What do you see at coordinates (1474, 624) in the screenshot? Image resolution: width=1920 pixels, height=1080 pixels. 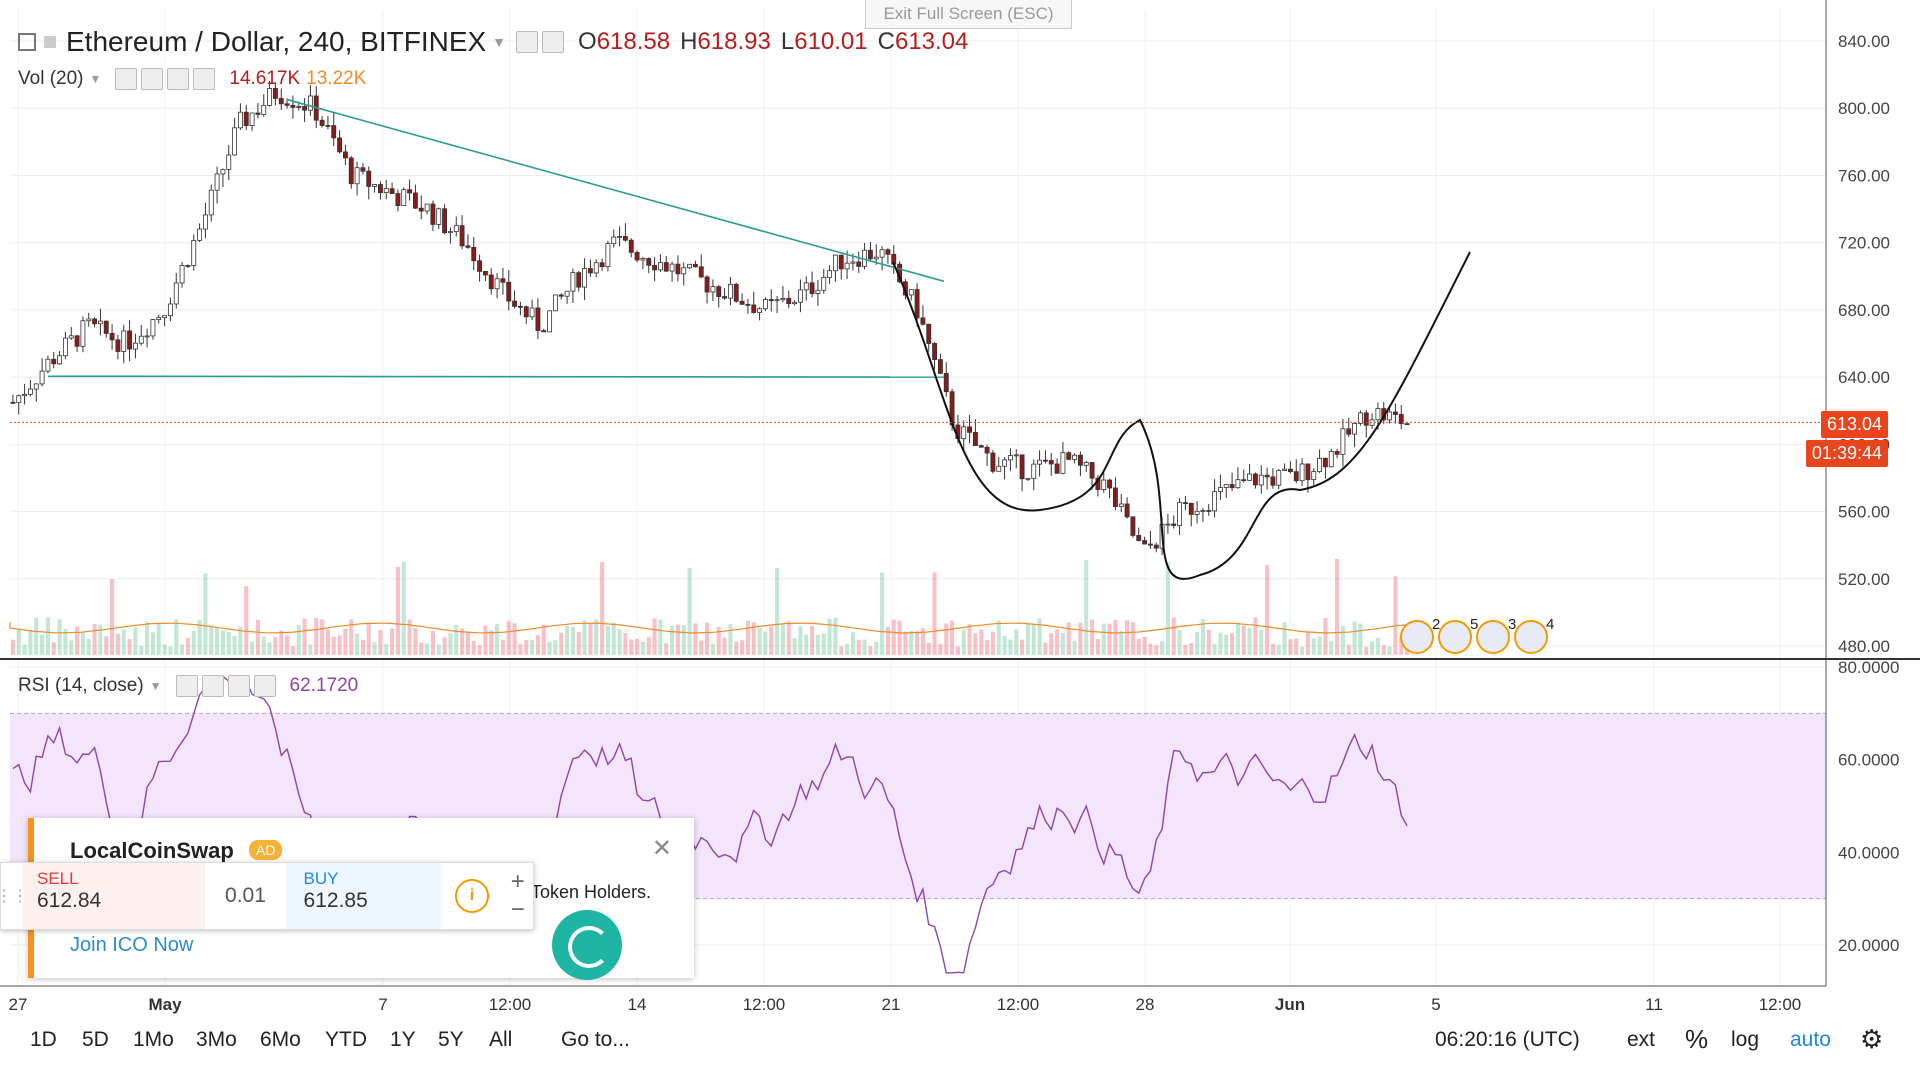 I see `event-count: 5` at bounding box center [1474, 624].